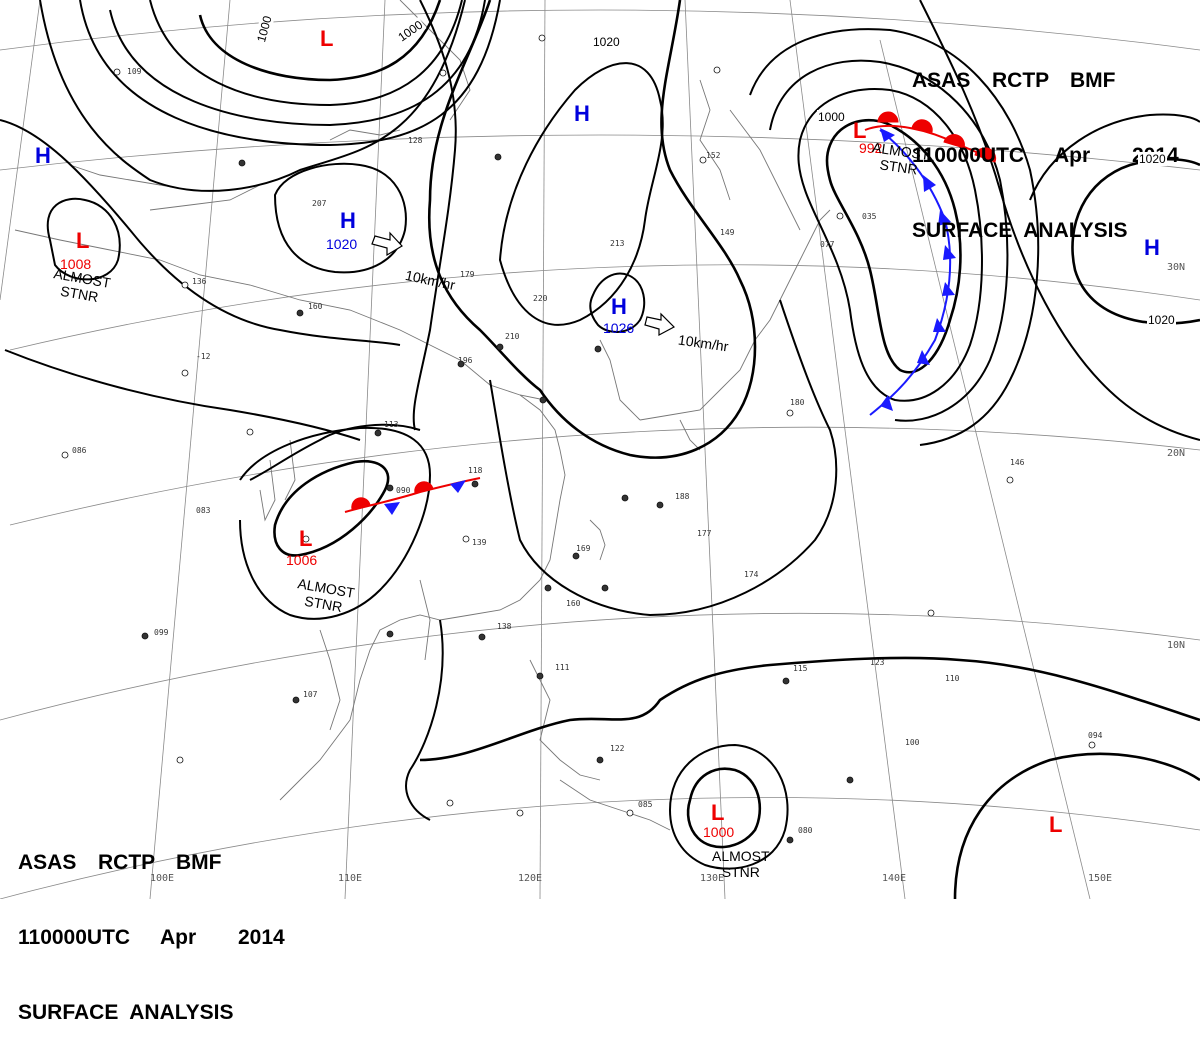  I want to click on station-value: 113, so click(391, 424).